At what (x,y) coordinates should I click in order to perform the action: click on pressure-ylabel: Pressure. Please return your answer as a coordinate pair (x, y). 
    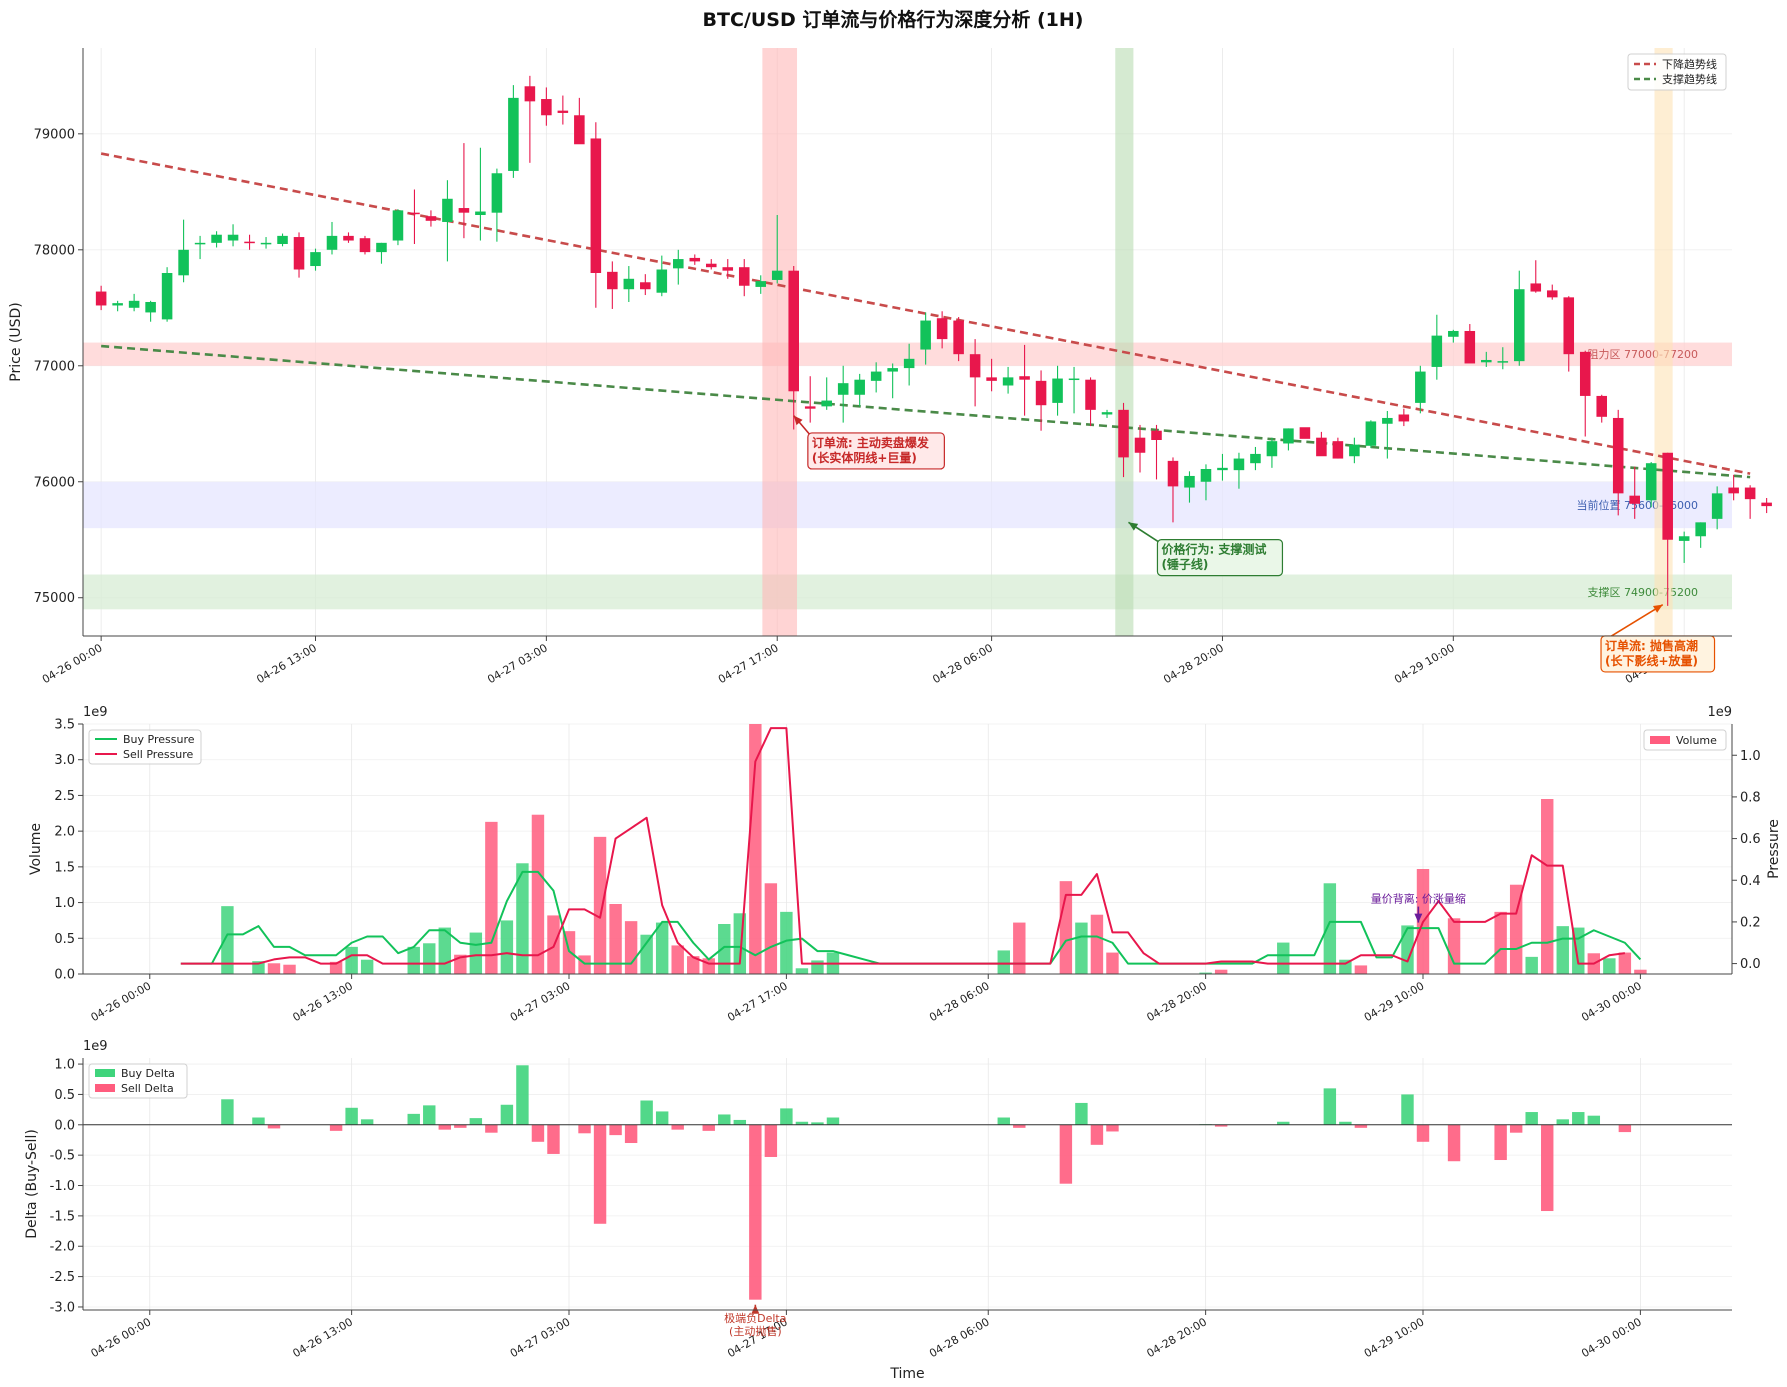
    Looking at the image, I should click on (1774, 849).